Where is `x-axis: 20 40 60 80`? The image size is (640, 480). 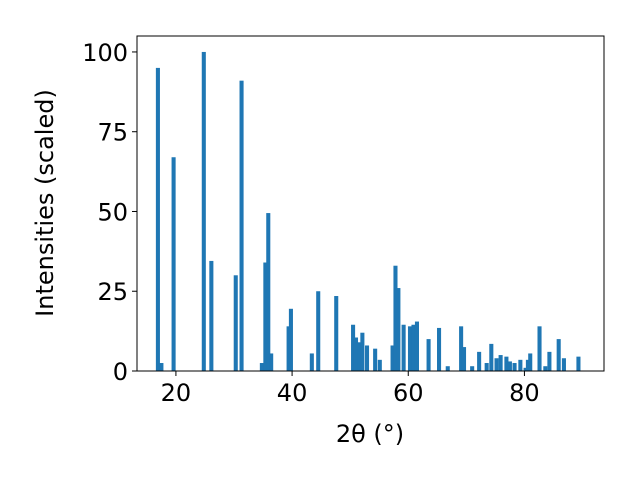
x-axis: 20 40 60 80 is located at coordinates (350, 389).